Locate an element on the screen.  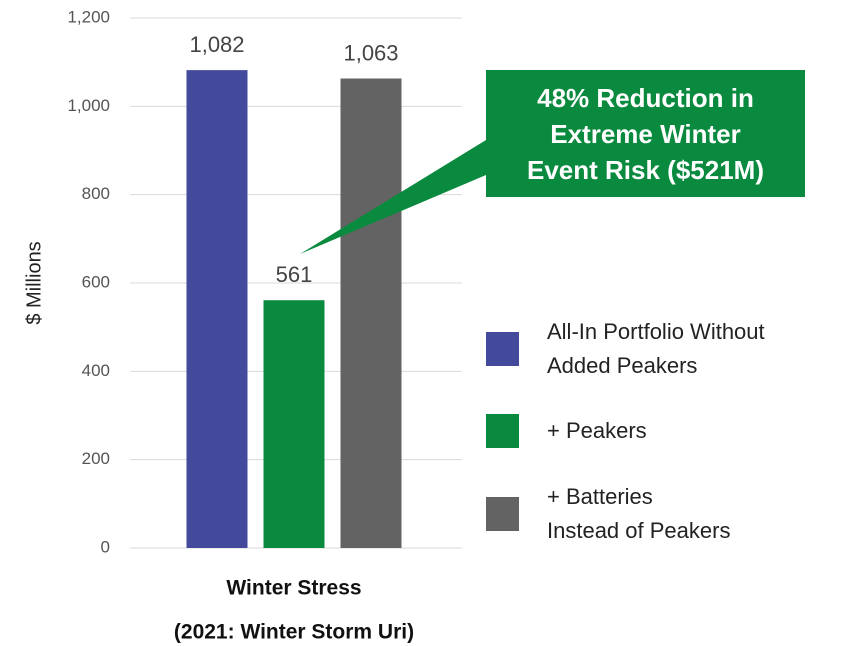
y-tick-label: 400 is located at coordinates (96, 370).